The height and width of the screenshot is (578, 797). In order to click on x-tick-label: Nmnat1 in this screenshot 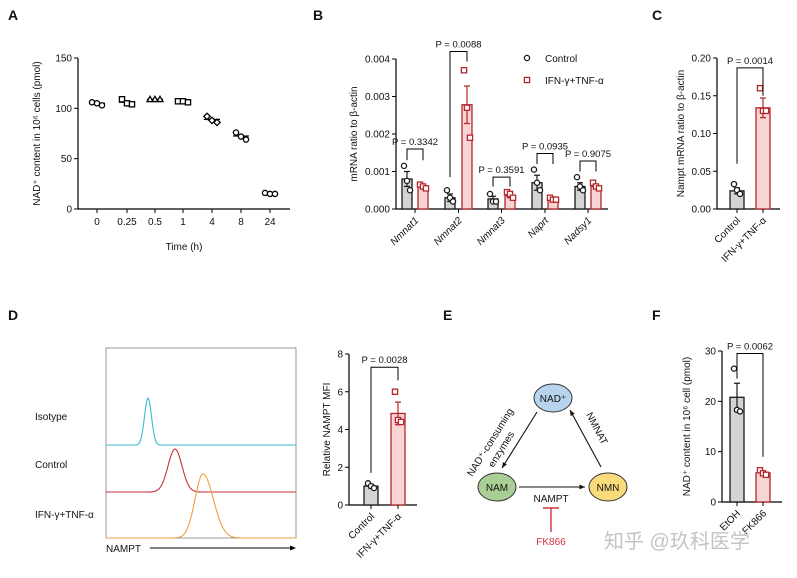, I will do `click(405, 231)`.